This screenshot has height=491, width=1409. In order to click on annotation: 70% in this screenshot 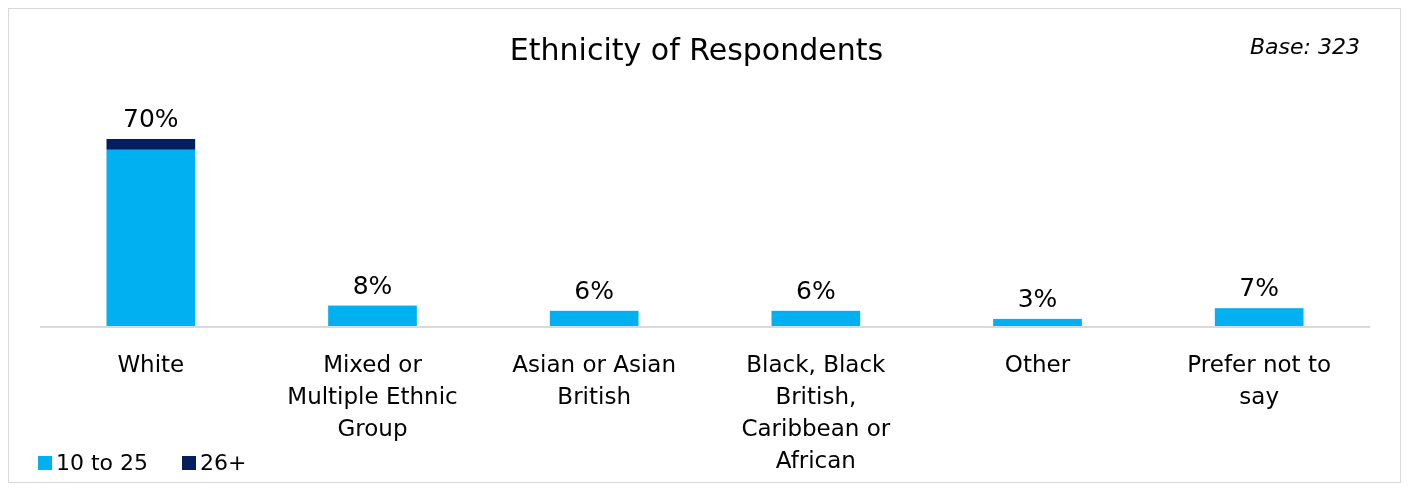, I will do `click(151, 118)`.